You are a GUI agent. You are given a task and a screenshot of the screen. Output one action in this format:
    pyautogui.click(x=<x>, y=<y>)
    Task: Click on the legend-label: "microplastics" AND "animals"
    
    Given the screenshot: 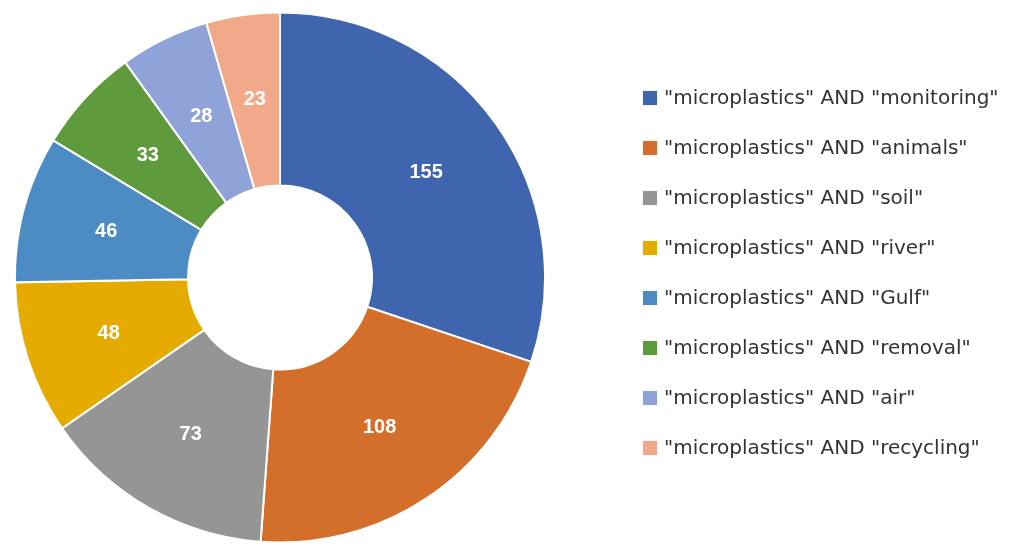 What is the action you would take?
    pyautogui.click(x=816, y=147)
    